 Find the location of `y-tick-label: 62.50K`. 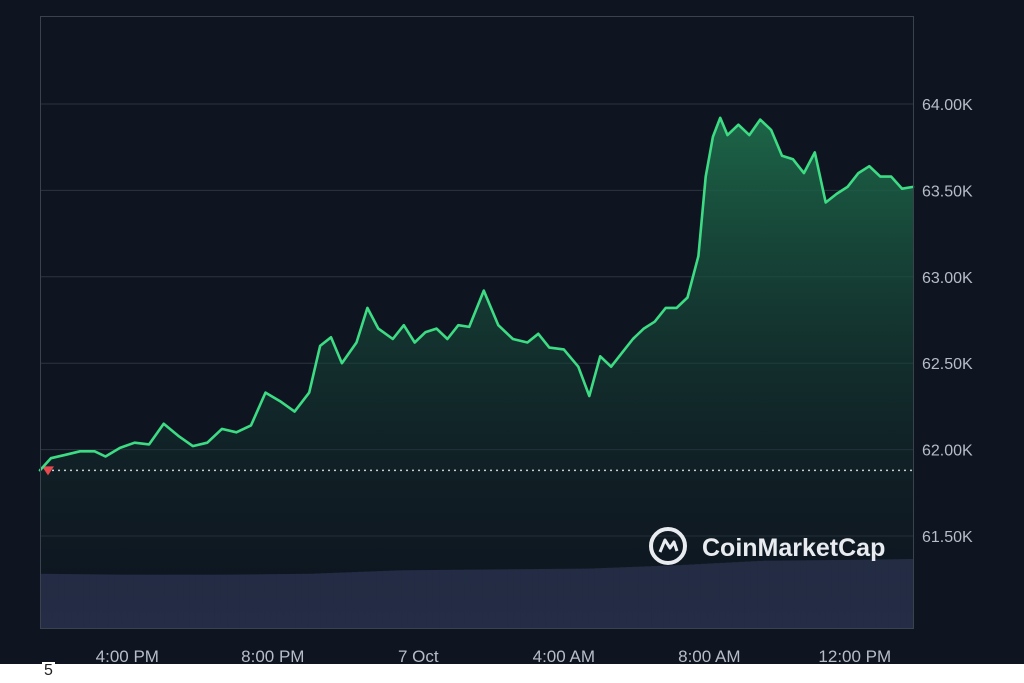

y-tick-label: 62.50K is located at coordinates (947, 364).